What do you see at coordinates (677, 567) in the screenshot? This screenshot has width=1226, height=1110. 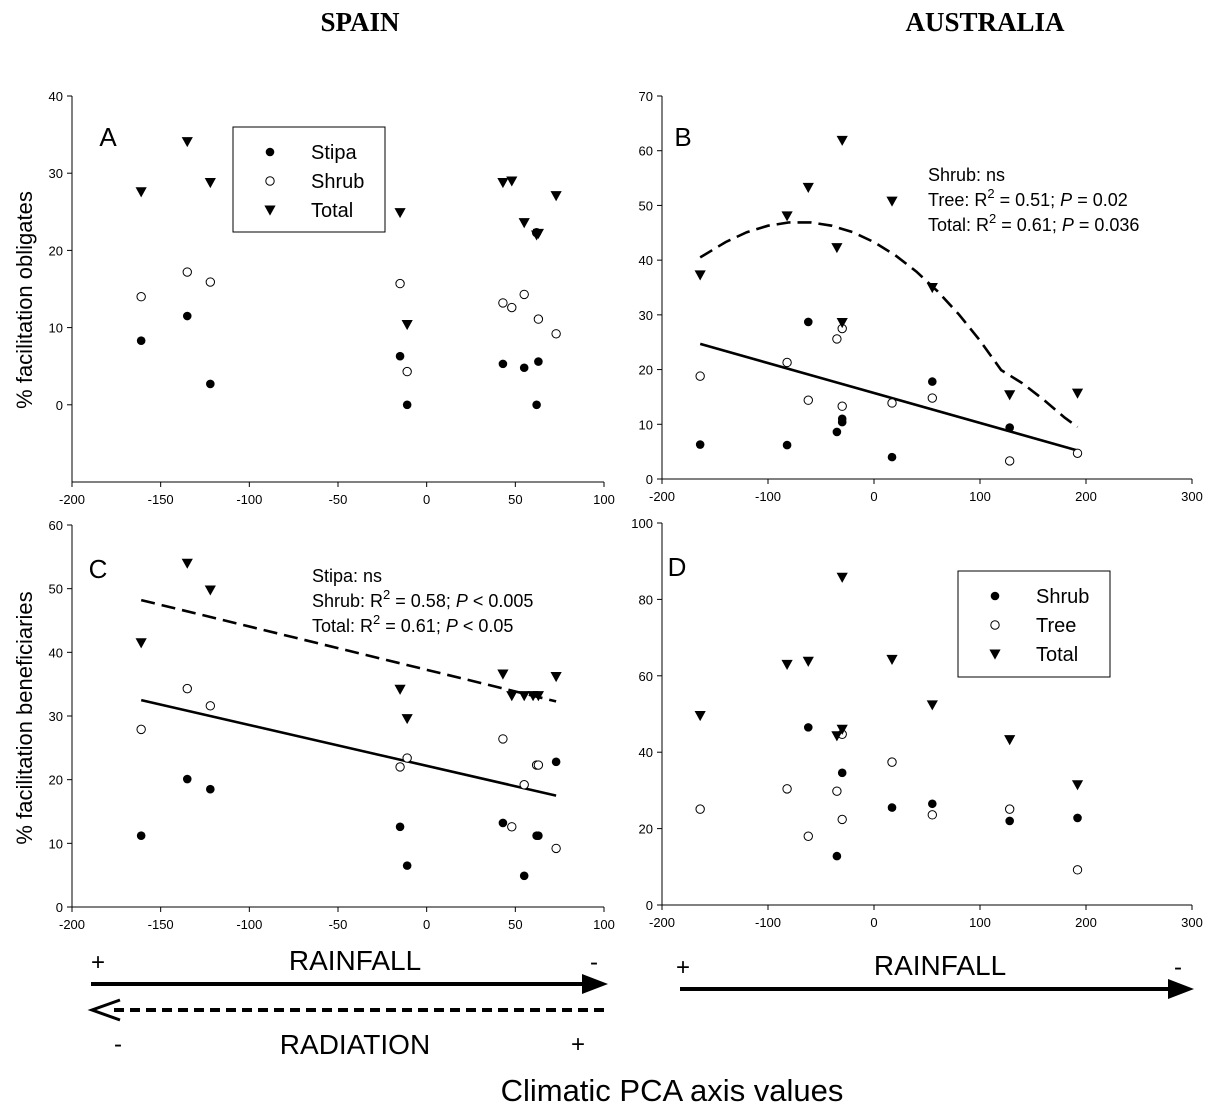 I see `panel-letter: D` at bounding box center [677, 567].